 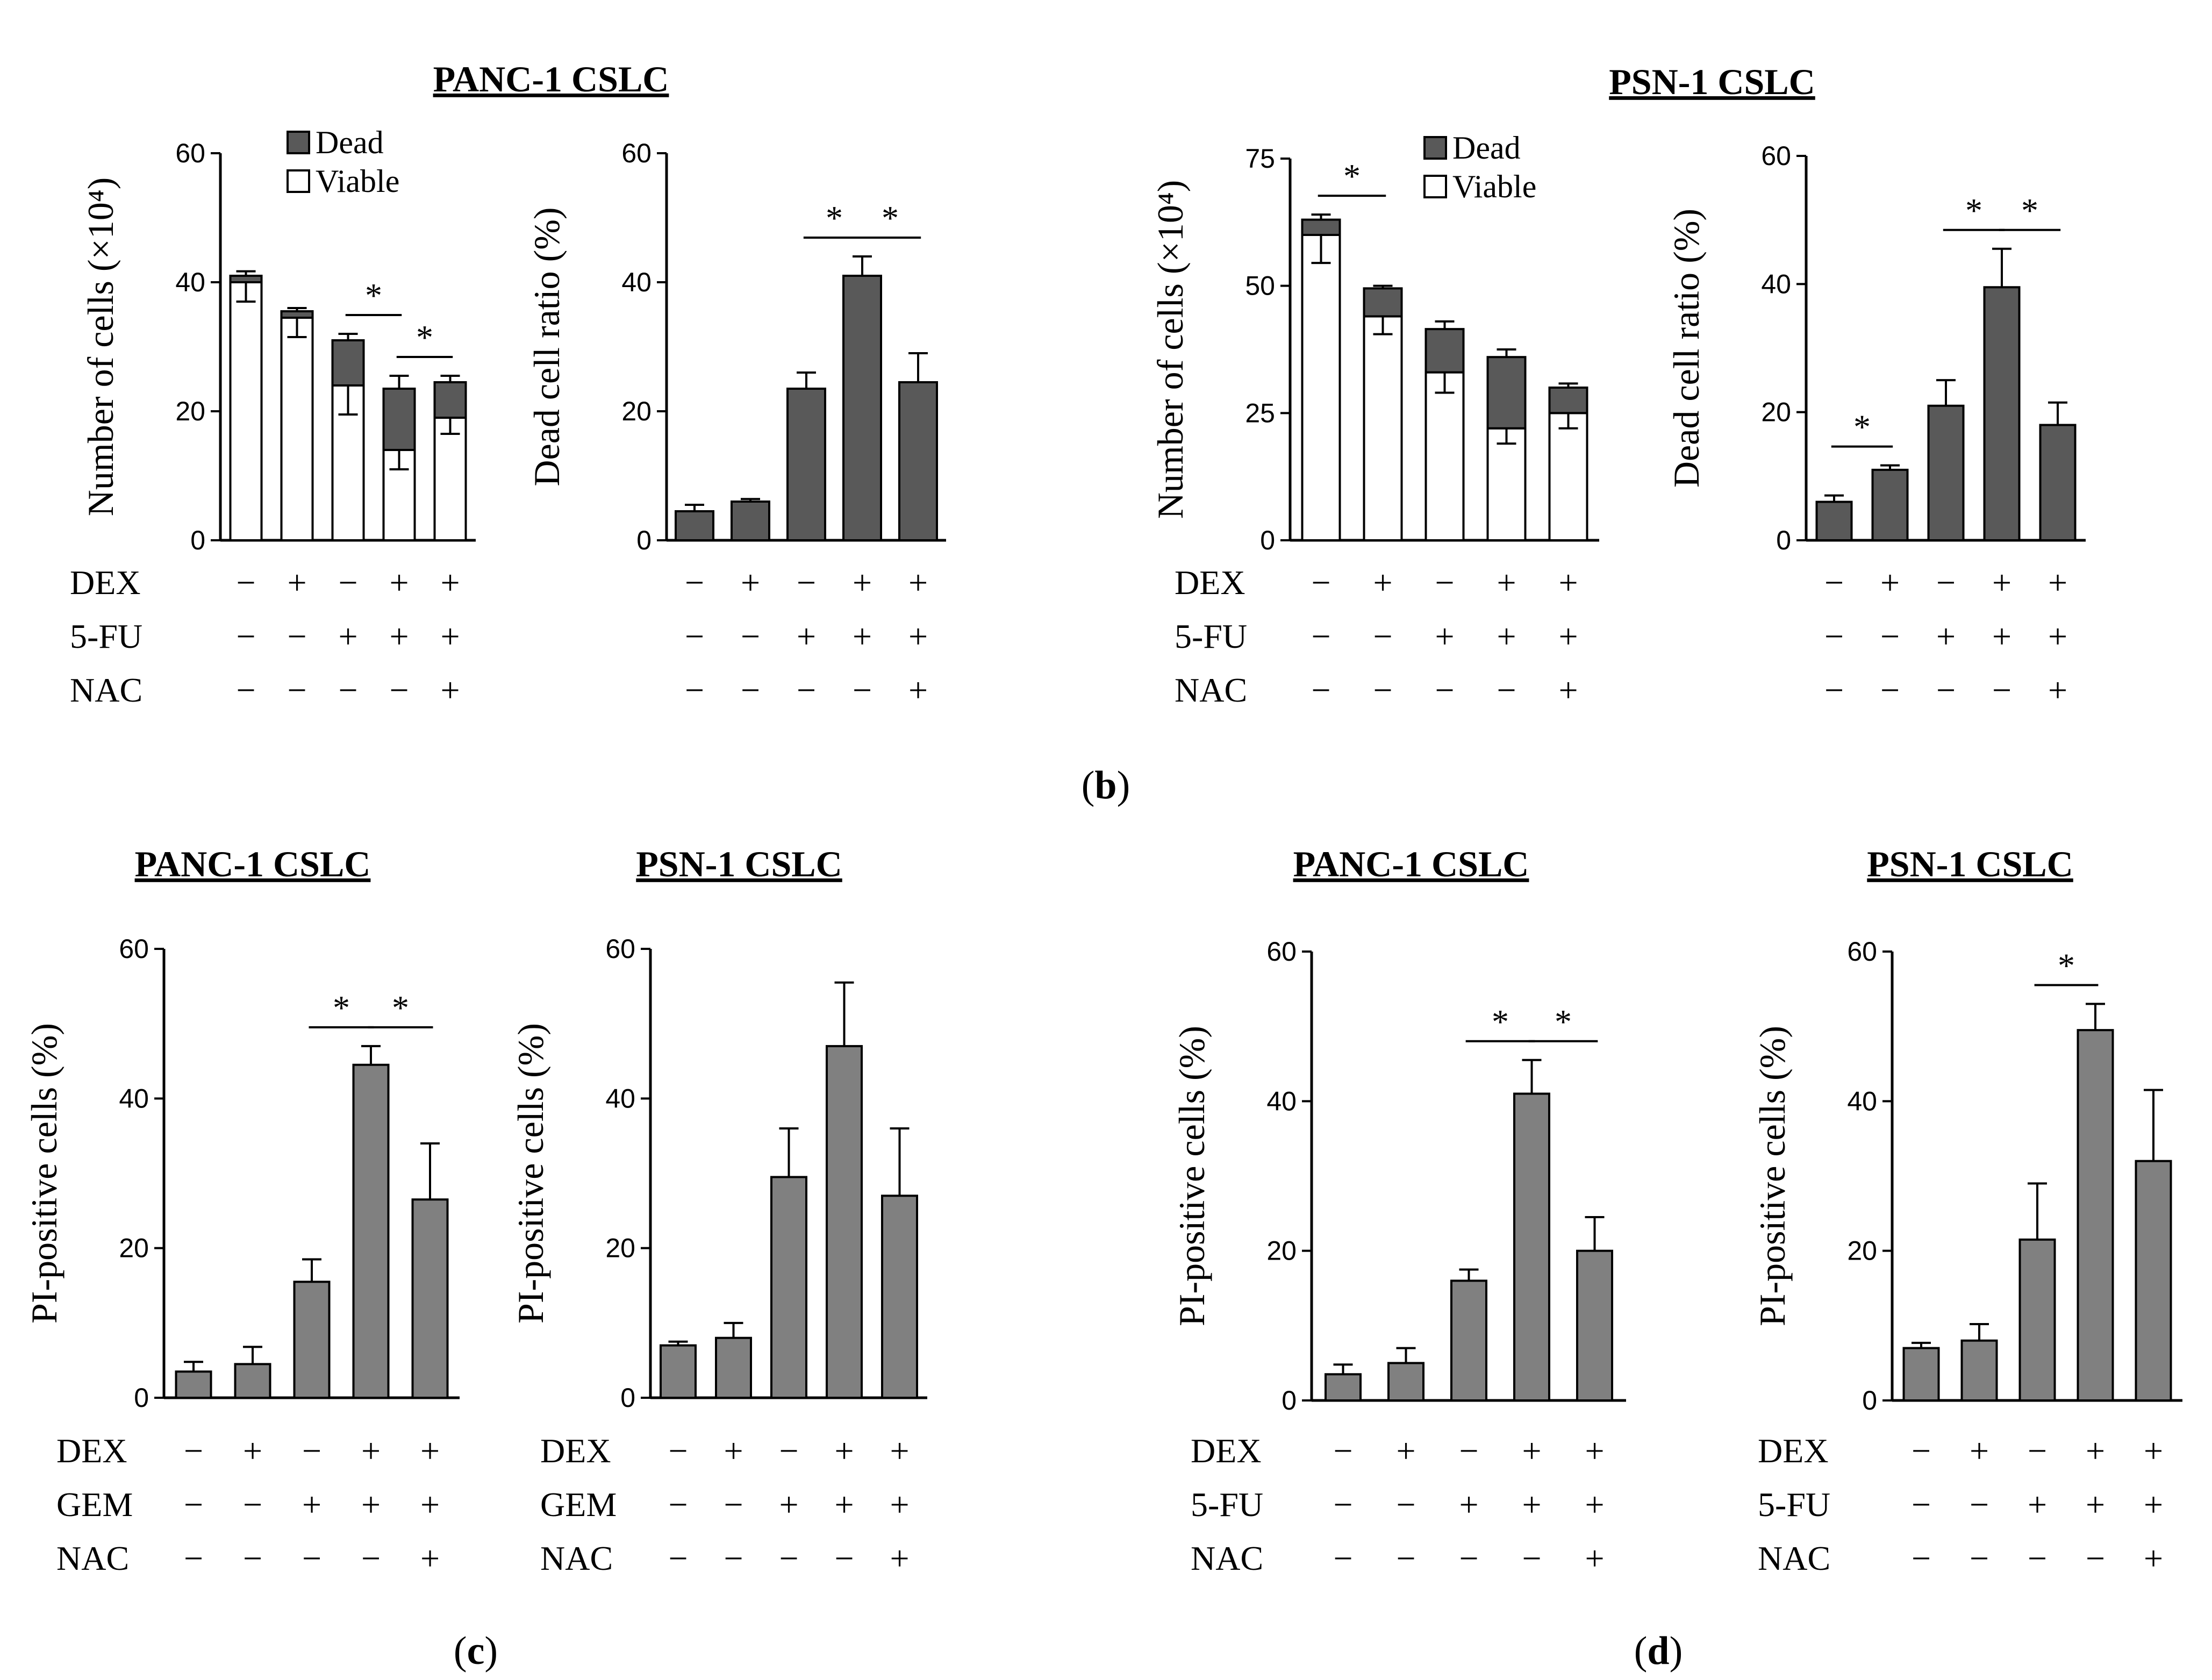 I want to click on legend-label: Viable, so click(x=357, y=181).